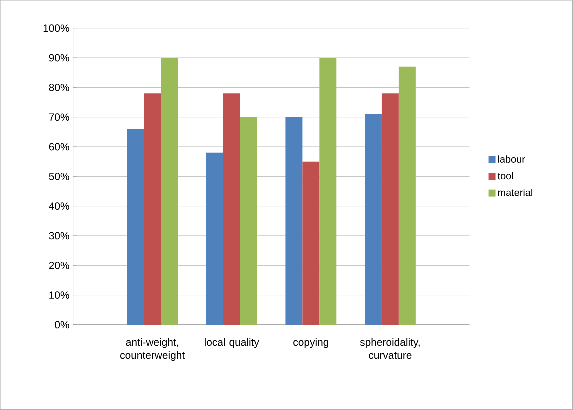  What do you see at coordinates (506, 176) in the screenshot?
I see `legend-label: tool` at bounding box center [506, 176].